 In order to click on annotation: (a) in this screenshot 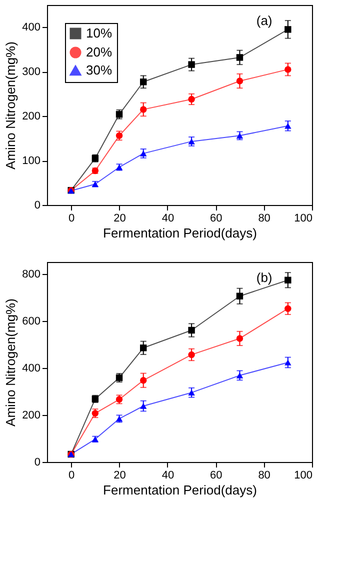, I will do `click(264, 20)`.